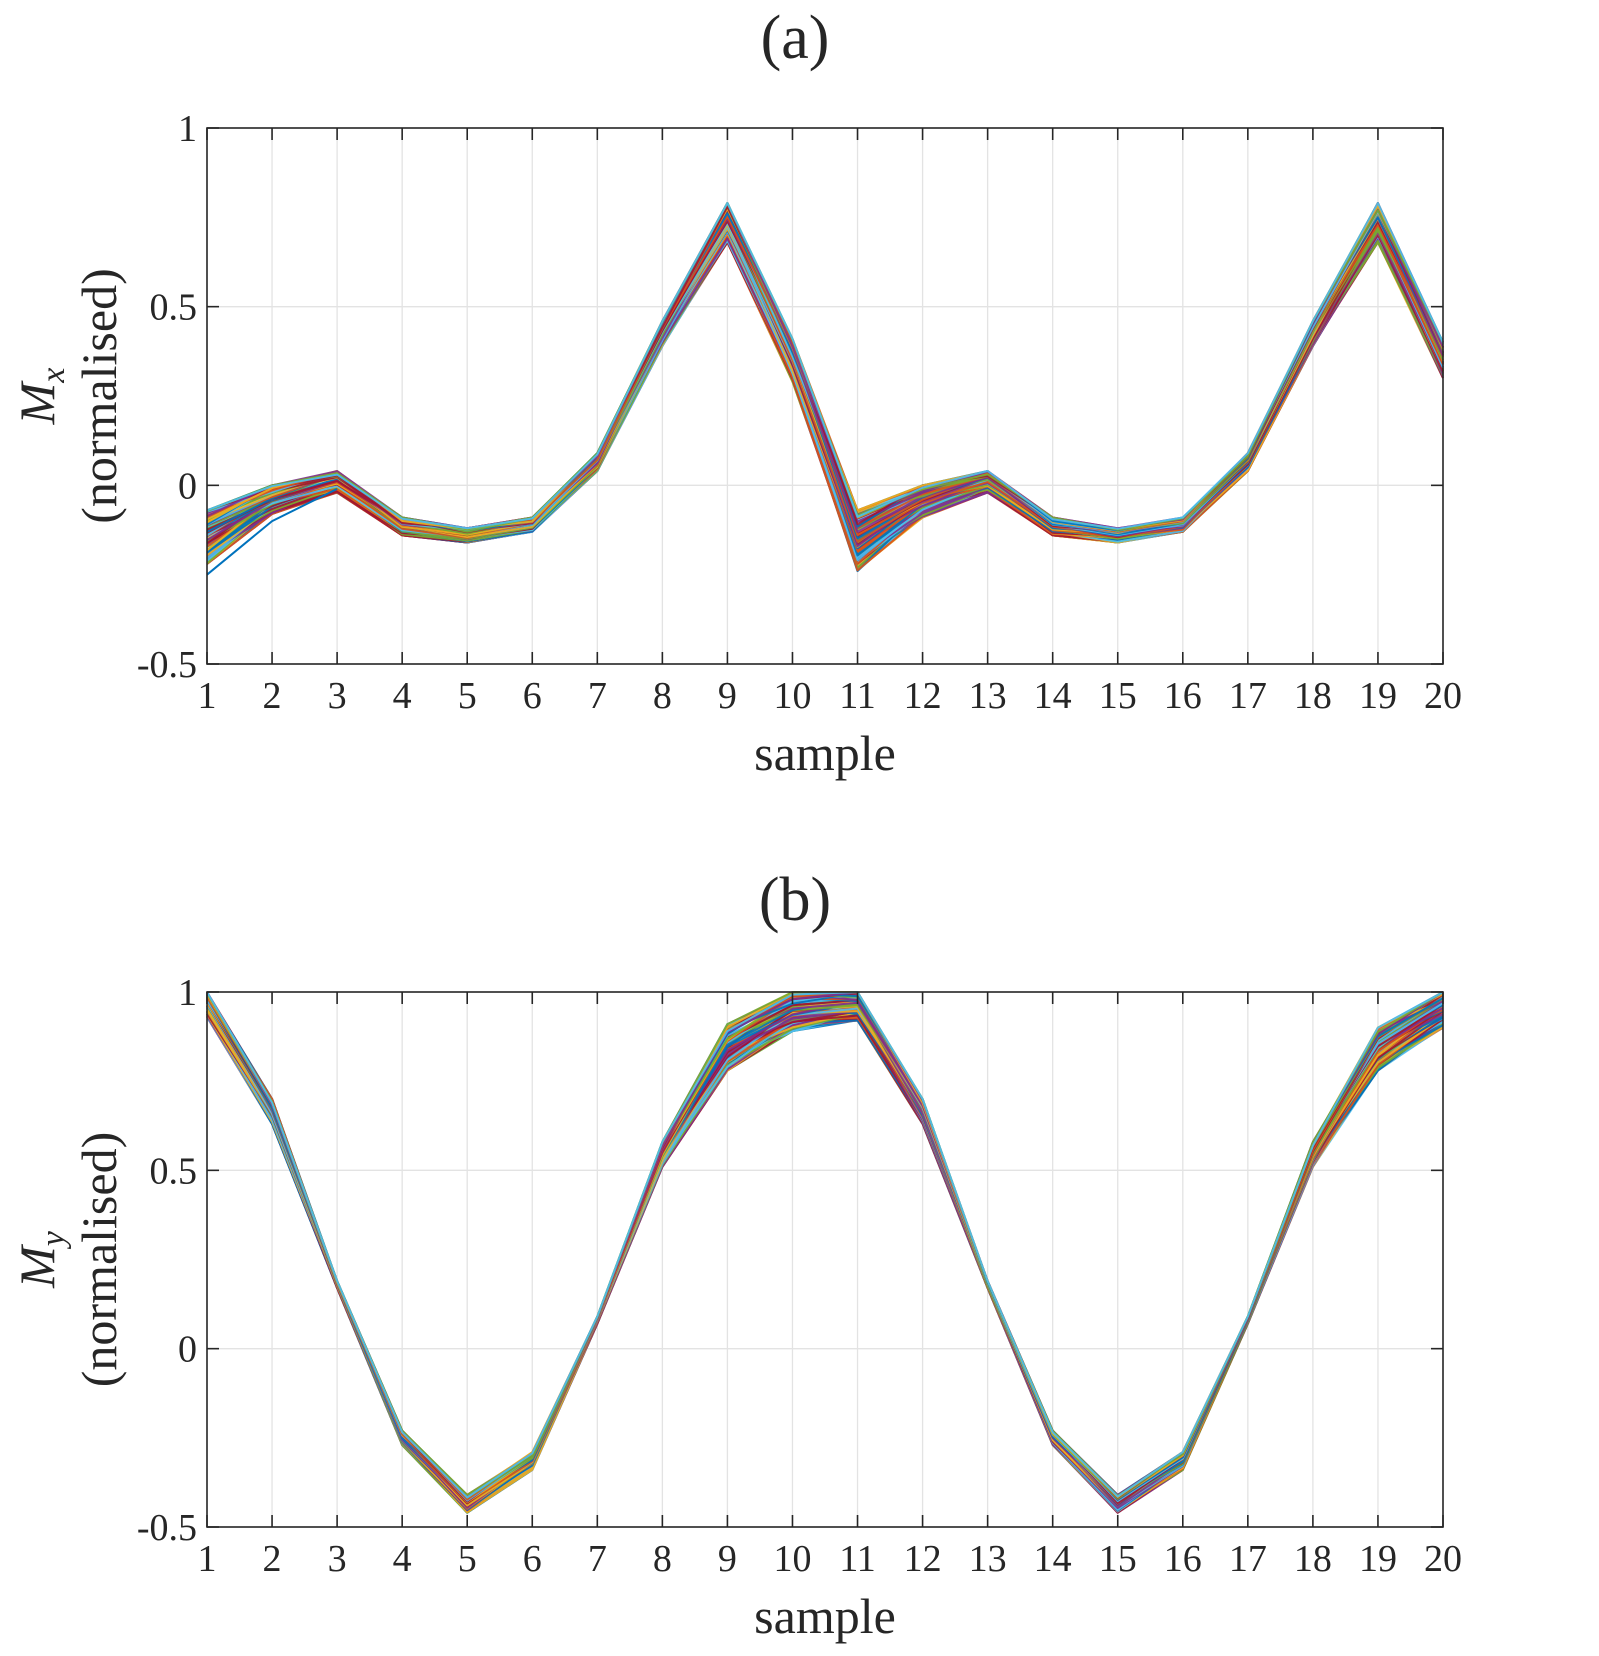  What do you see at coordinates (1183, 1559) in the screenshot?
I see `x-tick-label: 16` at bounding box center [1183, 1559].